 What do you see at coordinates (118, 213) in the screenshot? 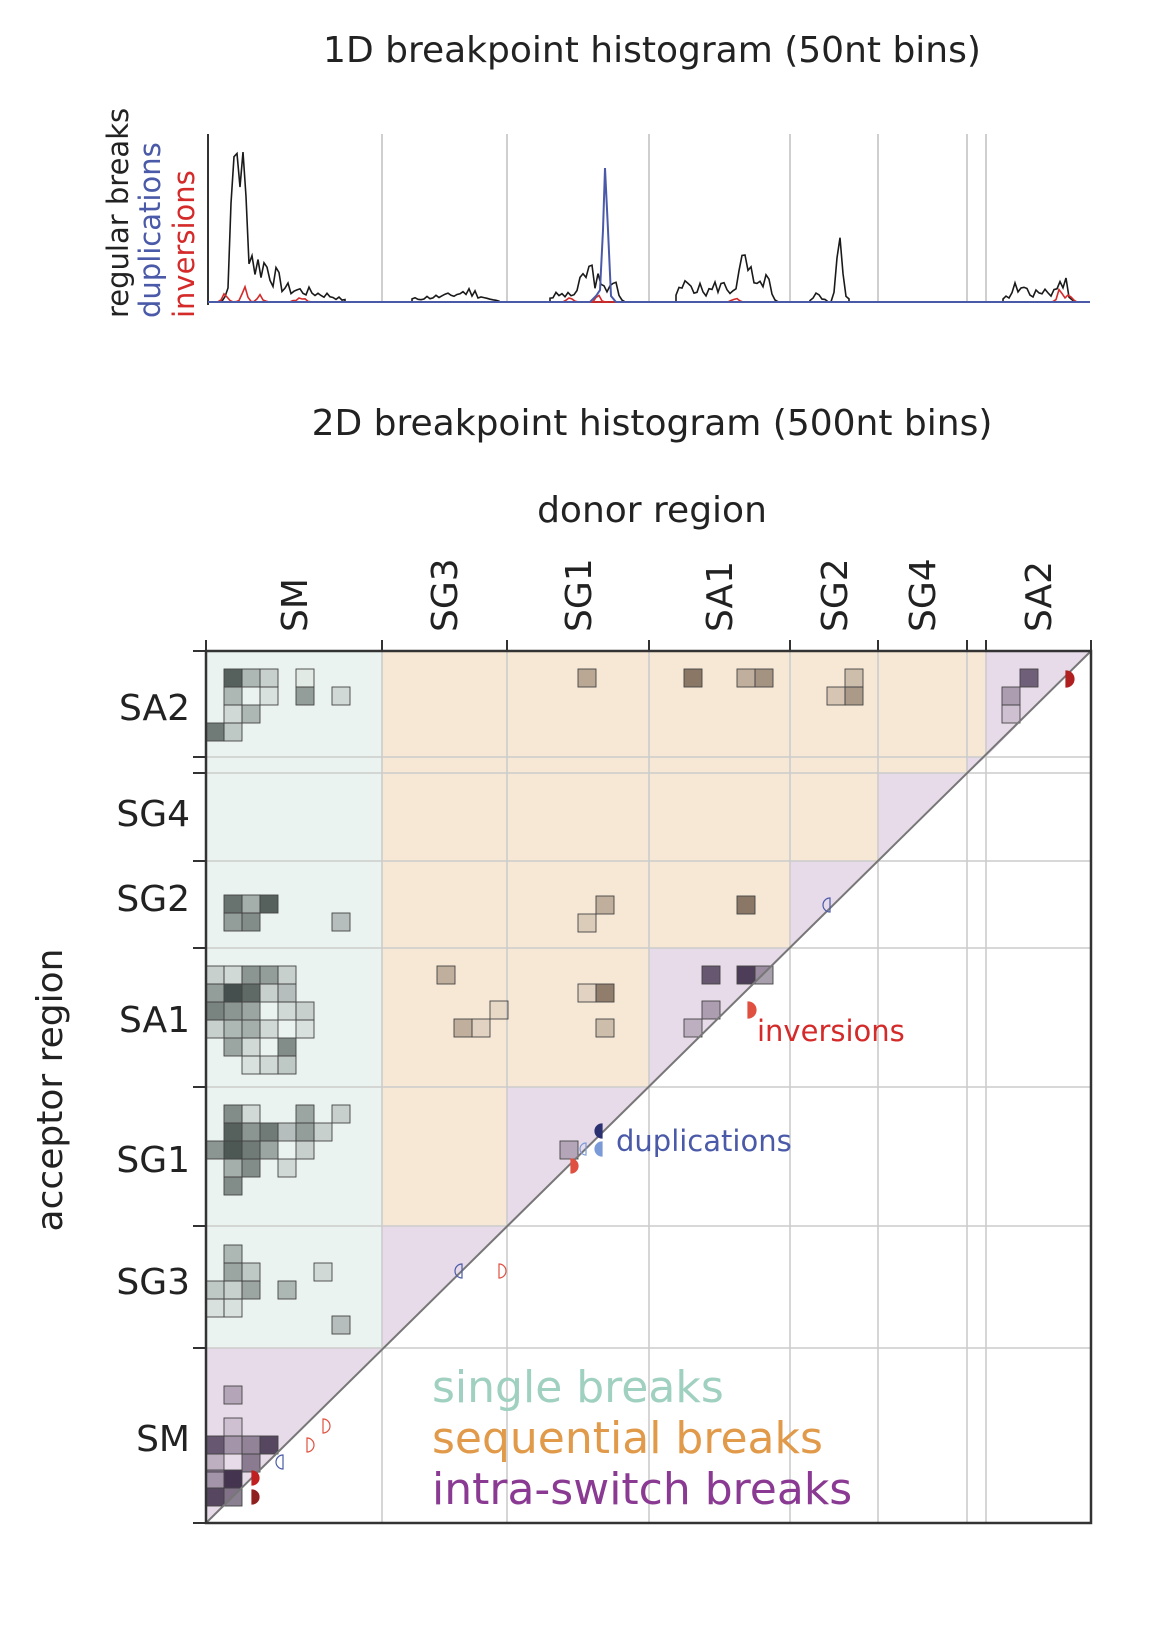
I see `ylabel-regular-breaks: regular breaks` at bounding box center [118, 213].